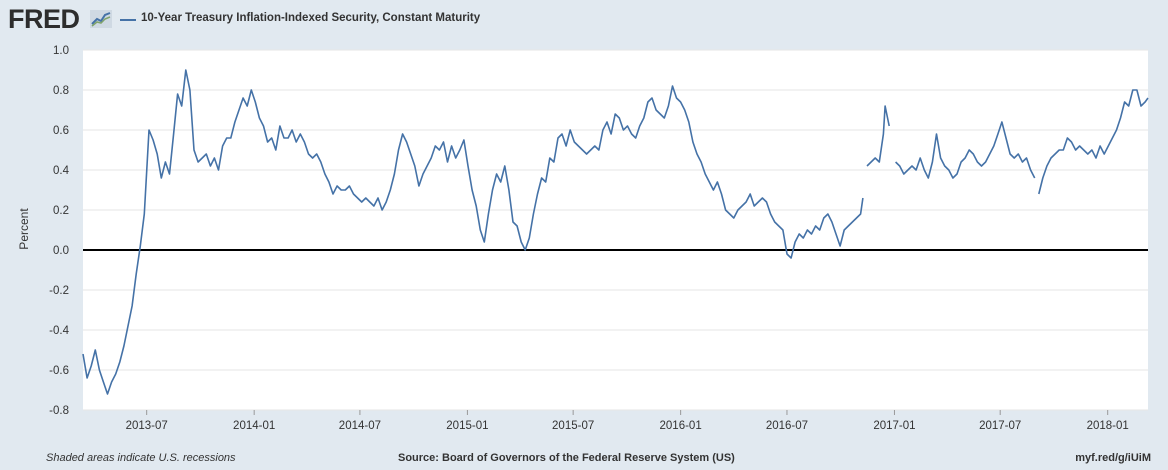 This screenshot has height=470, width=1168. I want to click on legend-swatch, so click(128, 20).